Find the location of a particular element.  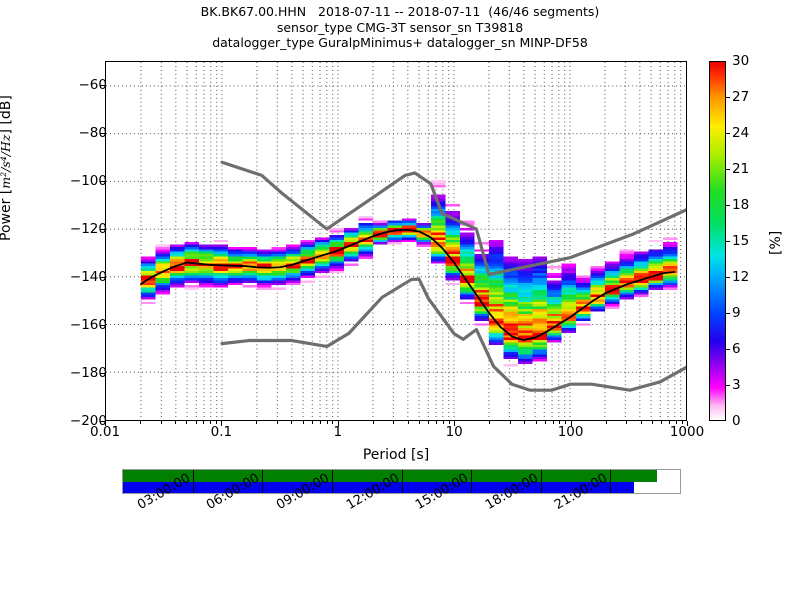

colorbar is located at coordinates (717, 241).